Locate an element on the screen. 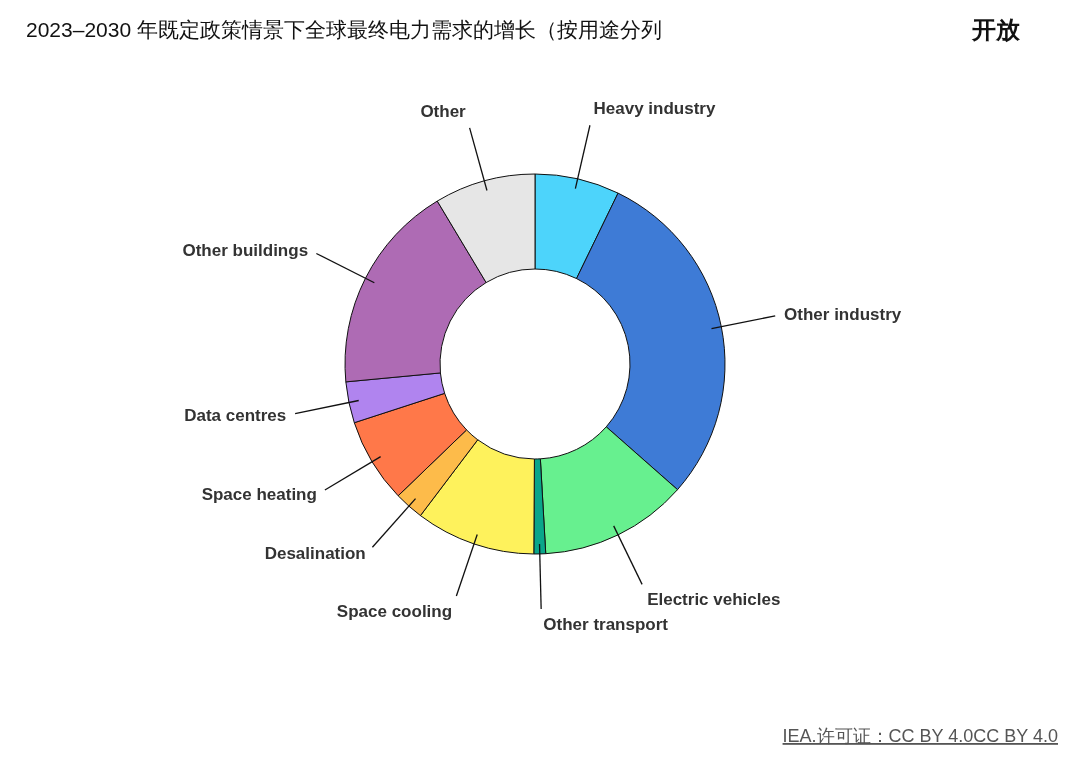  slice-label: Heavy industry is located at coordinates (654, 109).